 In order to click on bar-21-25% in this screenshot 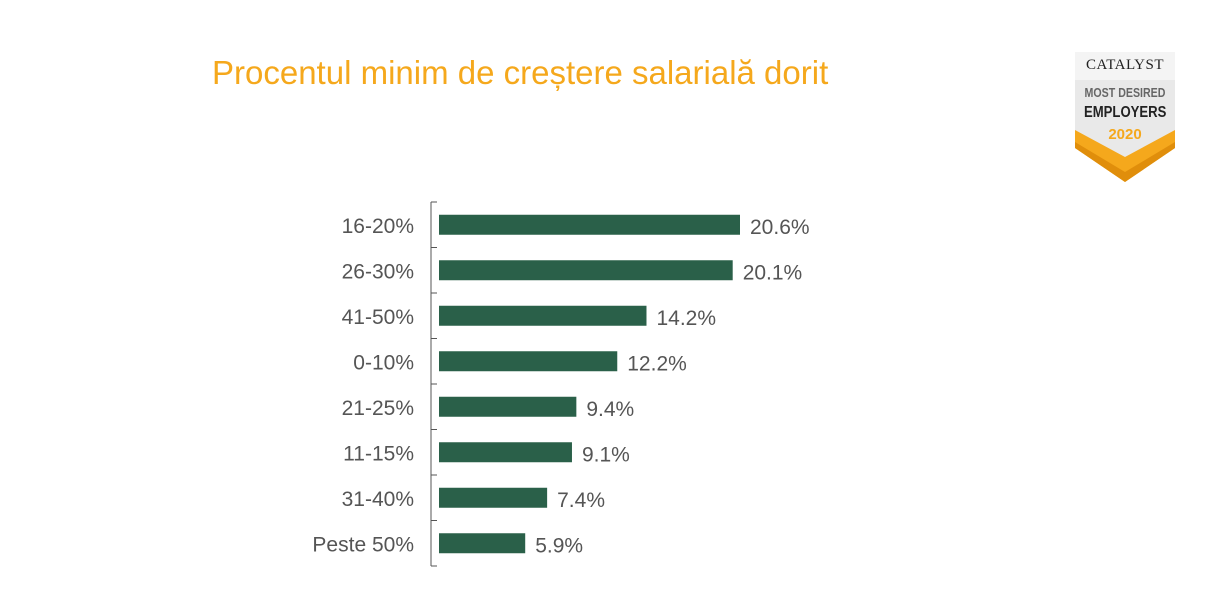, I will do `click(508, 406)`.